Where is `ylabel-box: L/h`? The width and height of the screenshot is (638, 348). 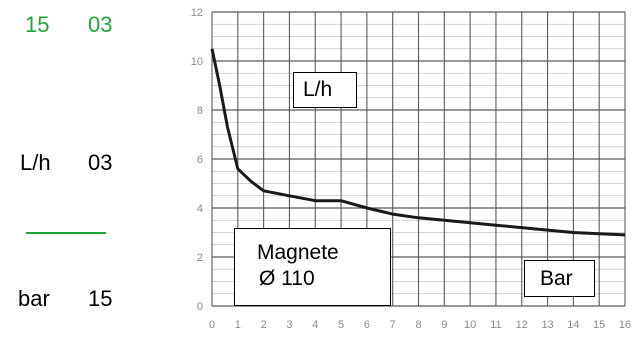
ylabel-box: L/h is located at coordinates (325, 90).